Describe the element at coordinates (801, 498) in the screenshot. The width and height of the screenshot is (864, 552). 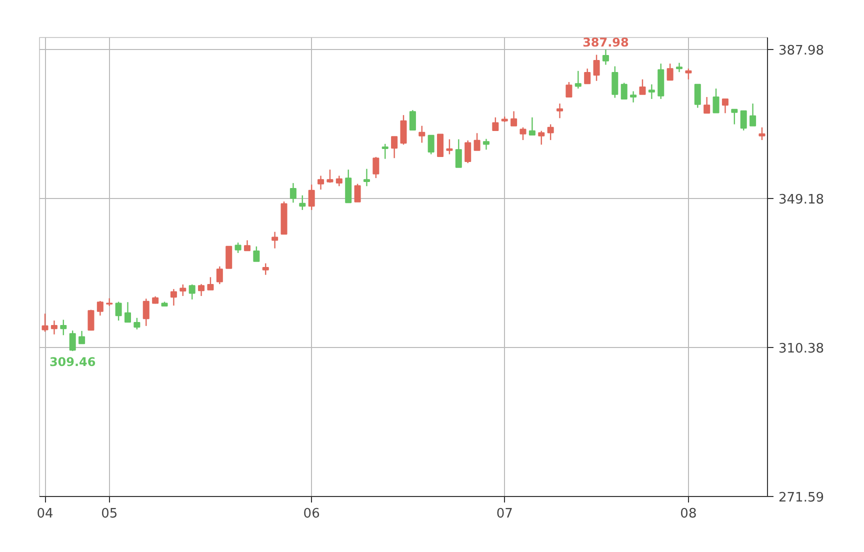
I see `y-tick-label: 271.59` at that location.